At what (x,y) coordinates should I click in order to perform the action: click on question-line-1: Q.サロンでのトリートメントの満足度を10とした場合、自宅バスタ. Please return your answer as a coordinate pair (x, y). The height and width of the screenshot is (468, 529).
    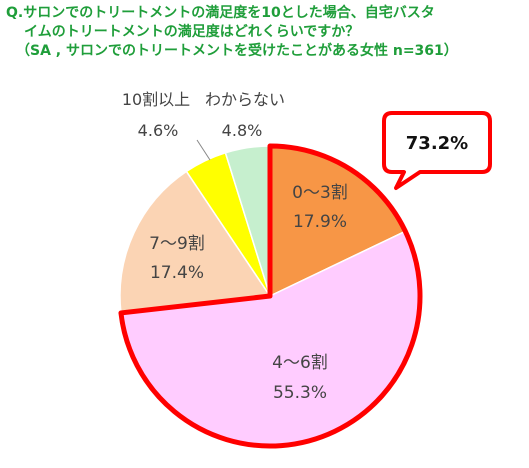
    Looking at the image, I should click on (220, 13).